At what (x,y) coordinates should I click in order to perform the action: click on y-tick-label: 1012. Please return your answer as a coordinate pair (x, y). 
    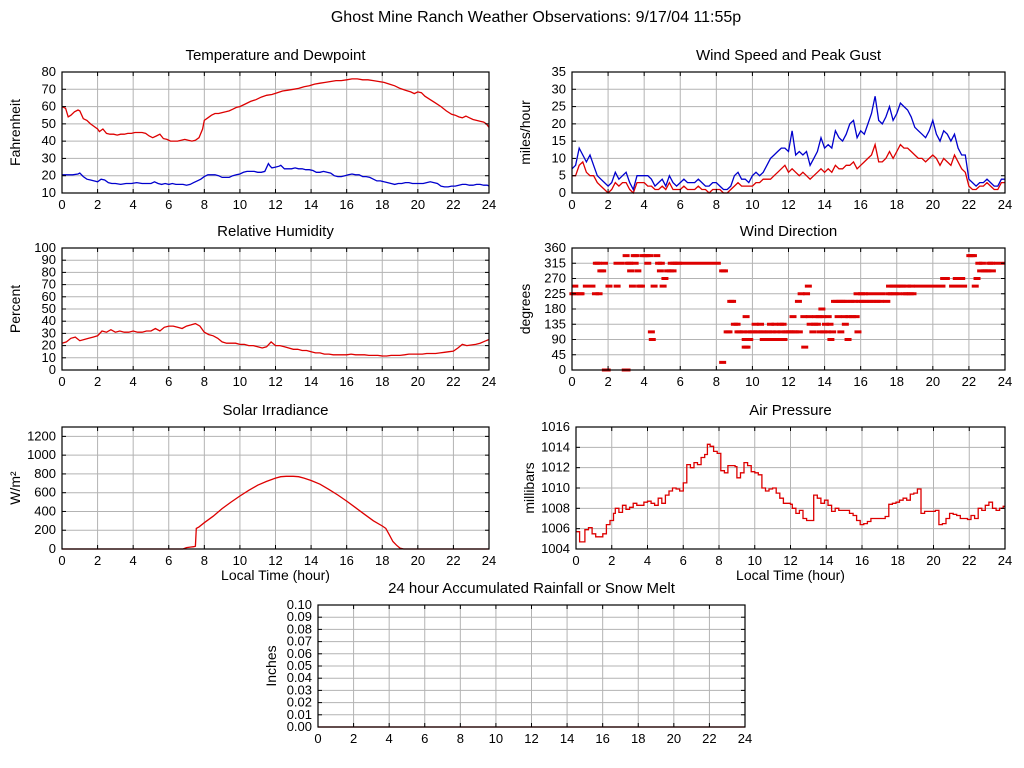
    Looking at the image, I should click on (555, 467).